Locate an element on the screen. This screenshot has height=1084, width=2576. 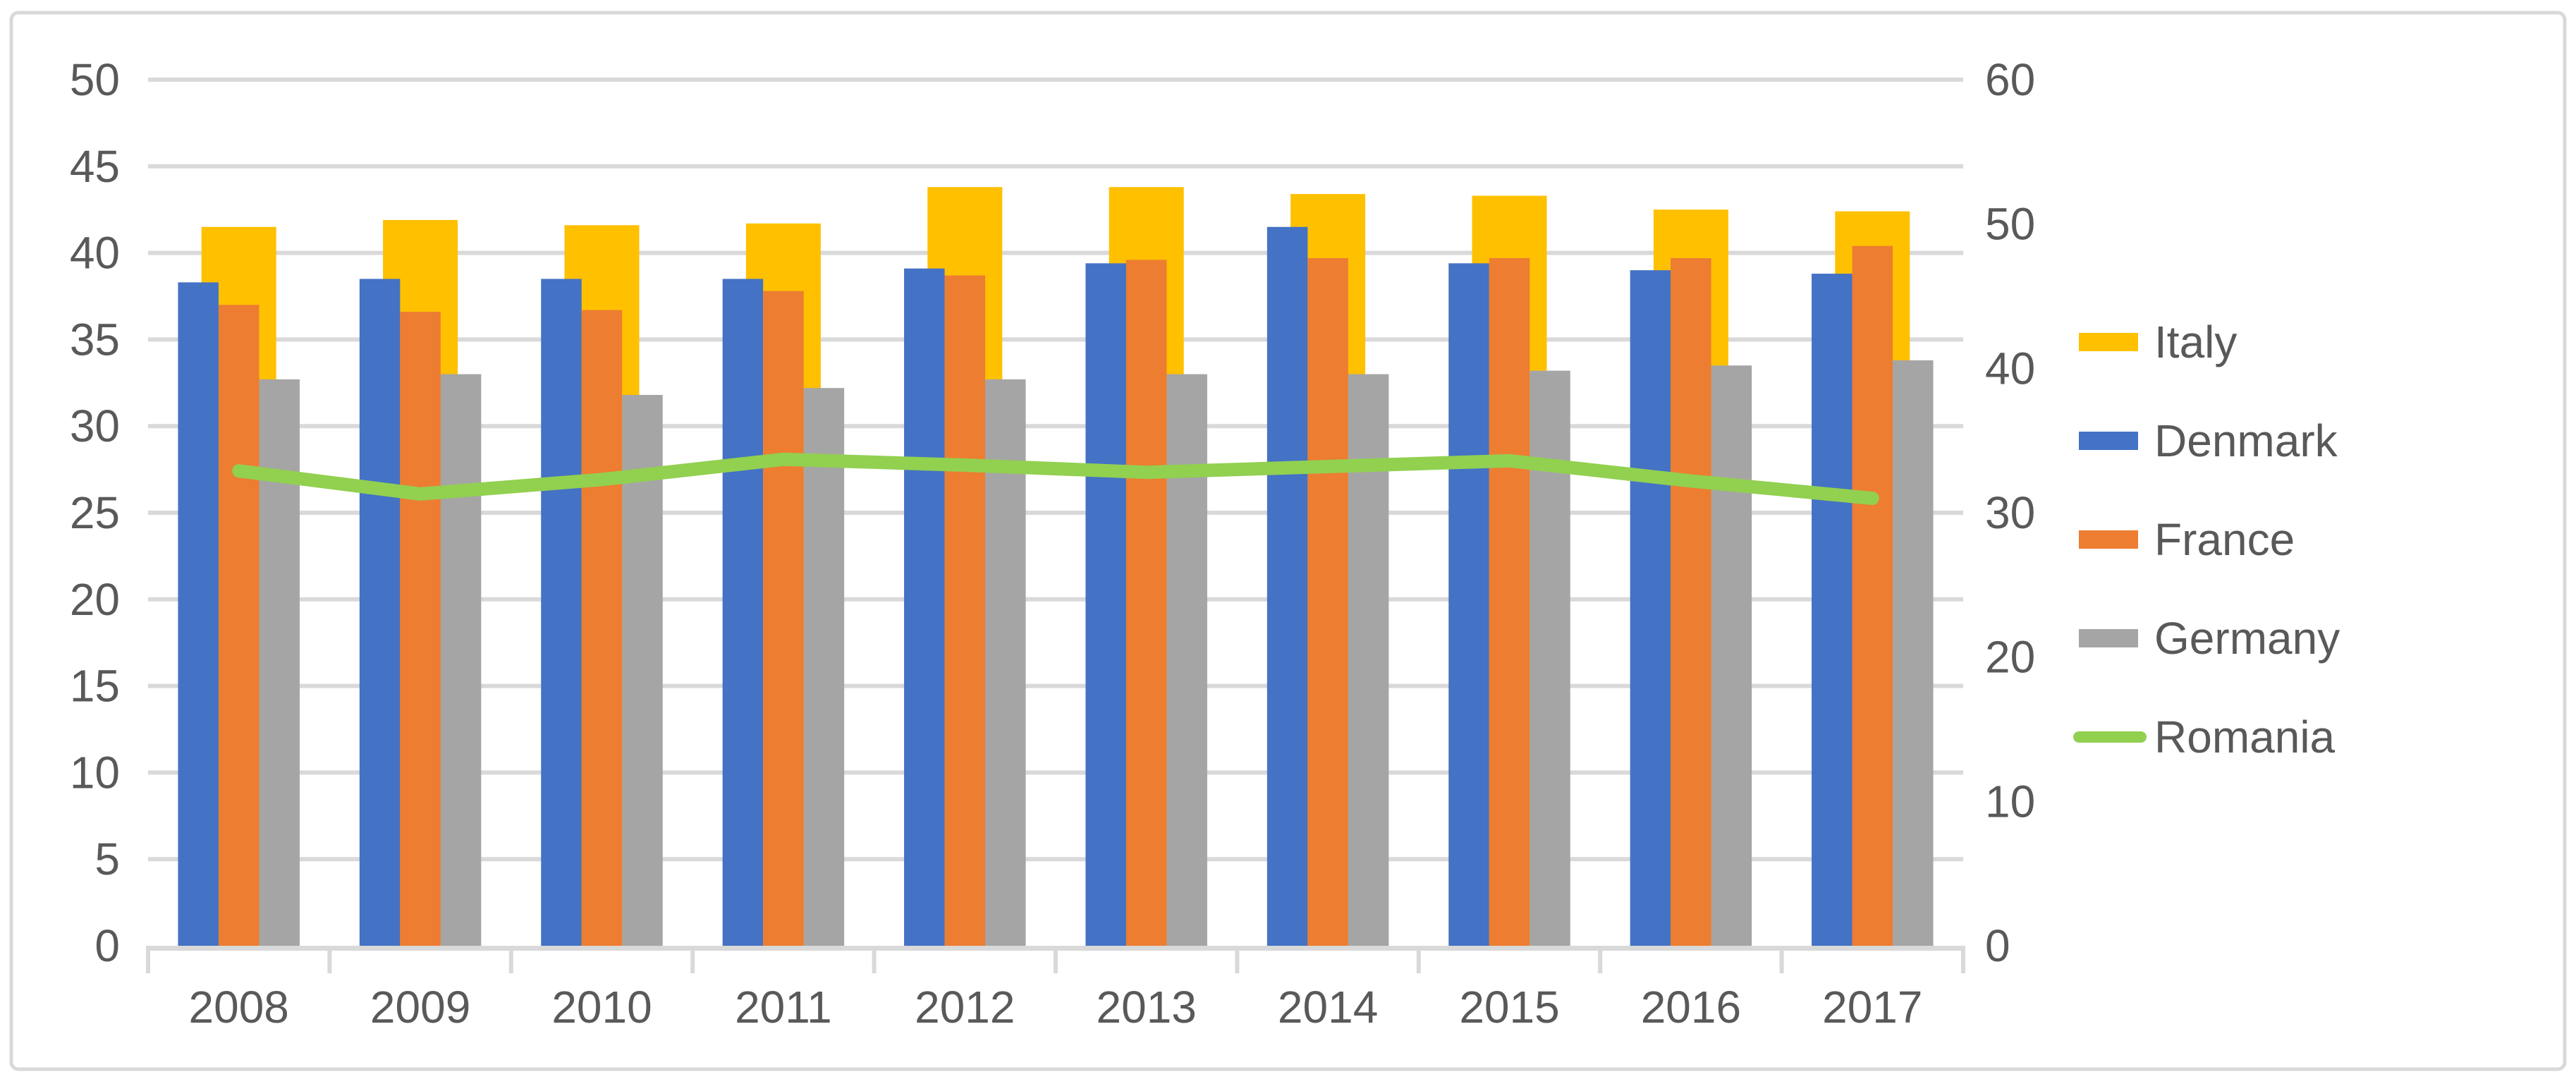
bar-germany-2015 is located at coordinates (1550, 658).